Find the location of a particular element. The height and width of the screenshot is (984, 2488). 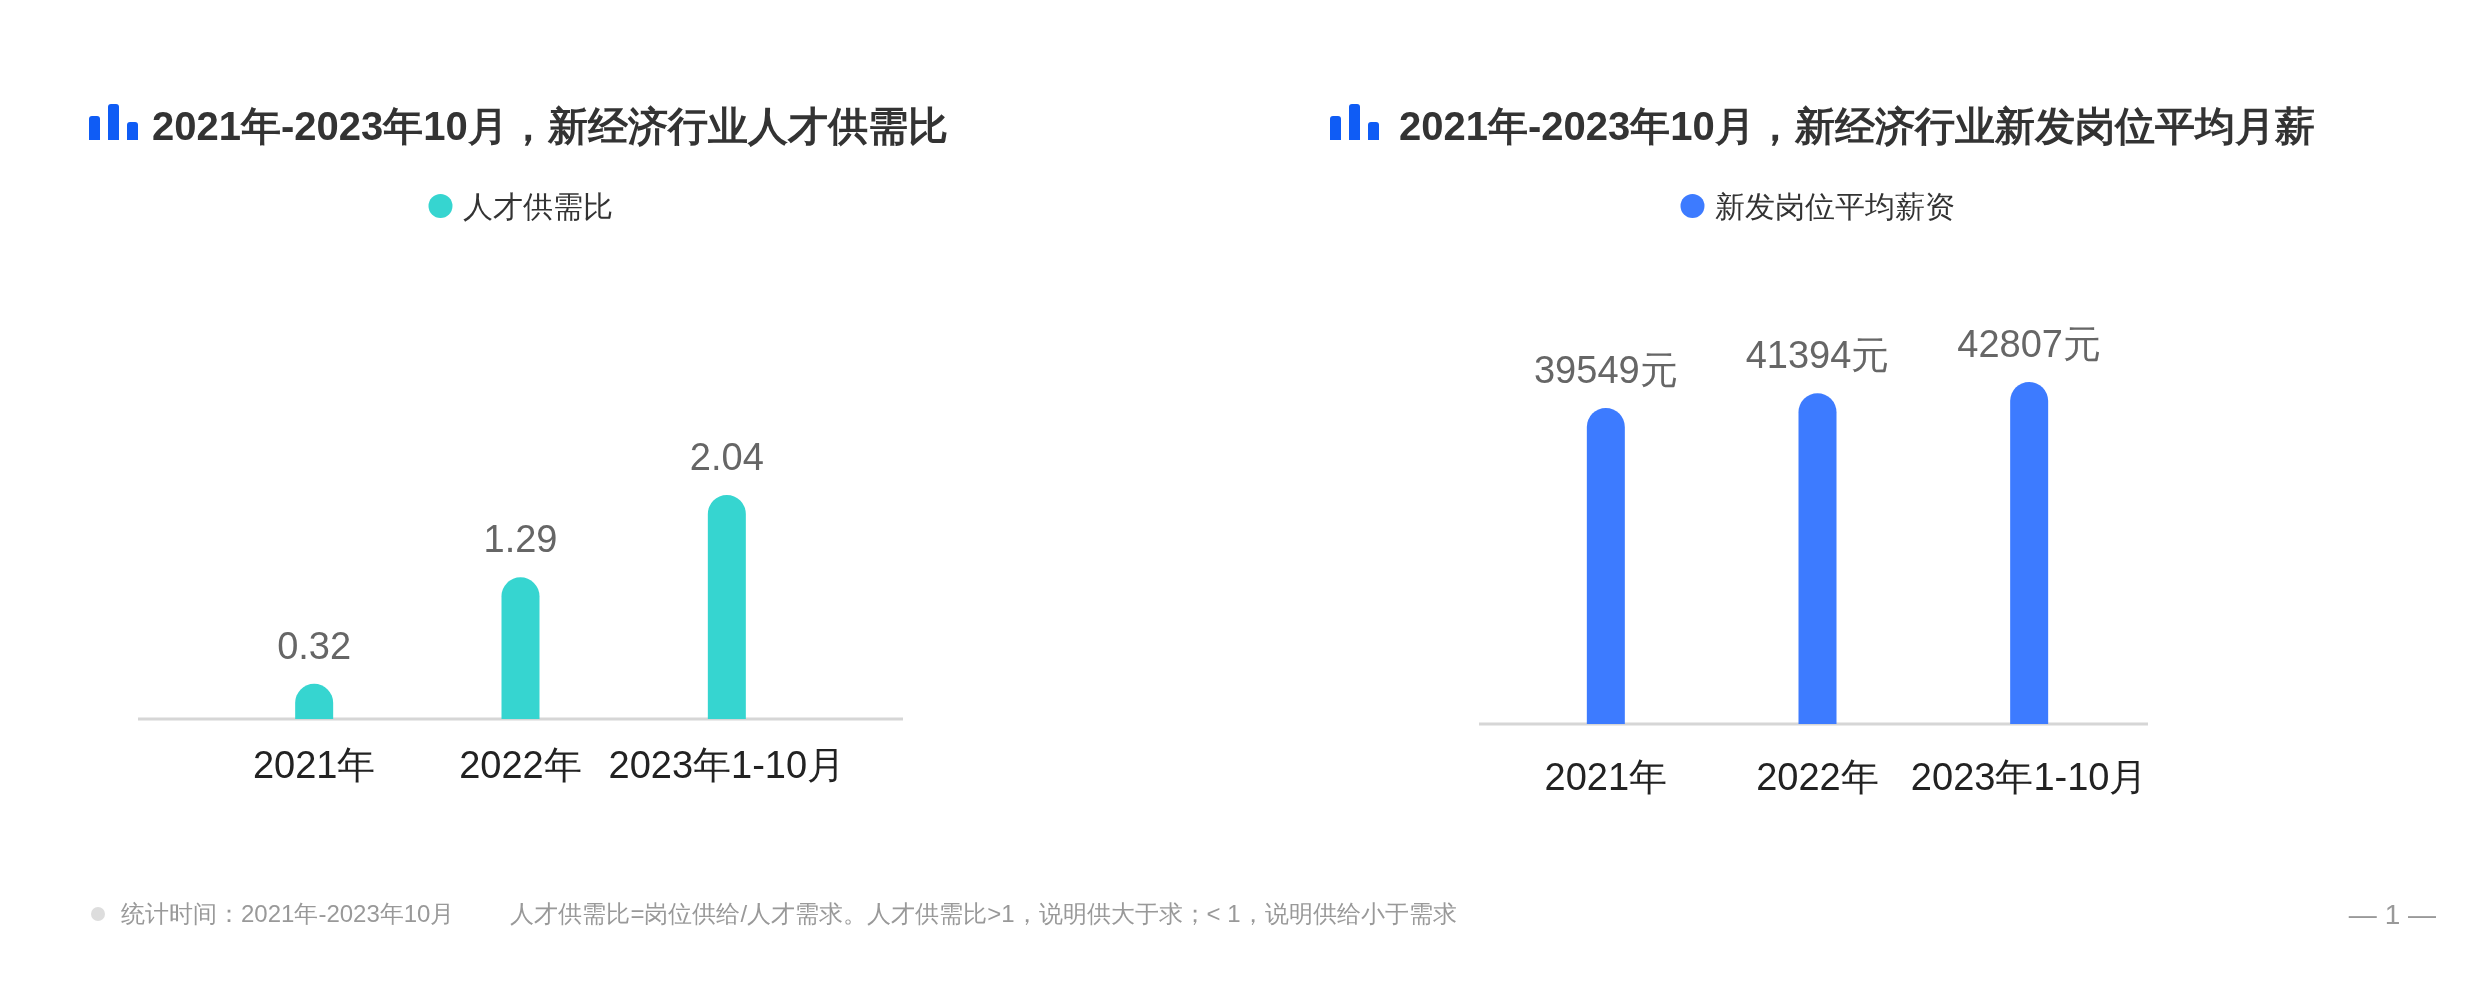

text: — 1 — is located at coordinates (2392, 914).